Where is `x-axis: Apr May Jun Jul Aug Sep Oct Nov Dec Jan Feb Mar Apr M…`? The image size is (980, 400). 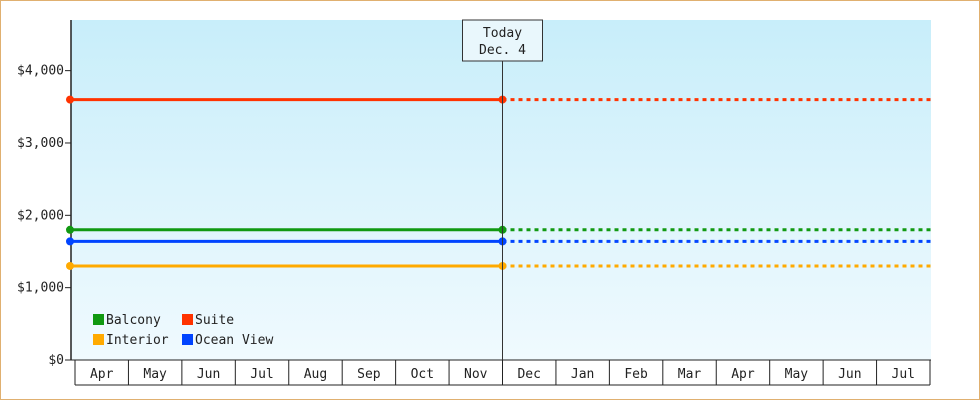
x-axis: Apr May Jun Jul Aug Sep Oct Nov Dec Jan Feb Mar Apr M… is located at coordinates (501, 372).